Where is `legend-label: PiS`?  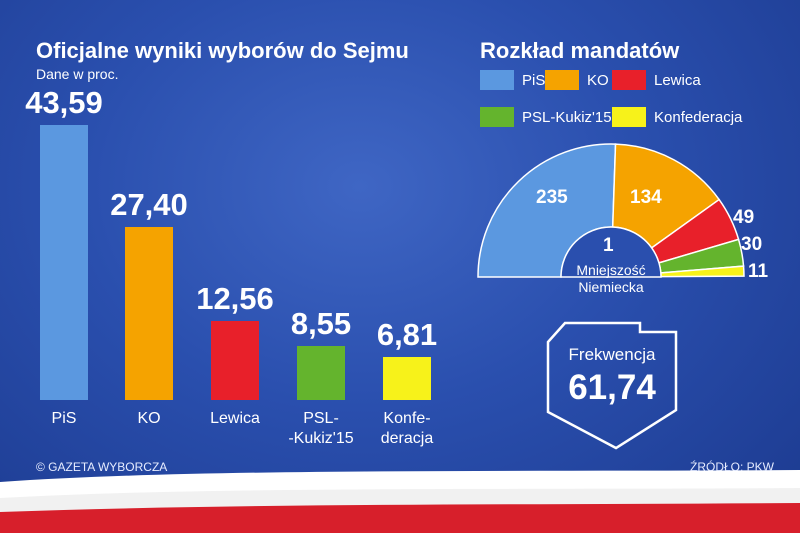
legend-label: PiS is located at coordinates (534, 80).